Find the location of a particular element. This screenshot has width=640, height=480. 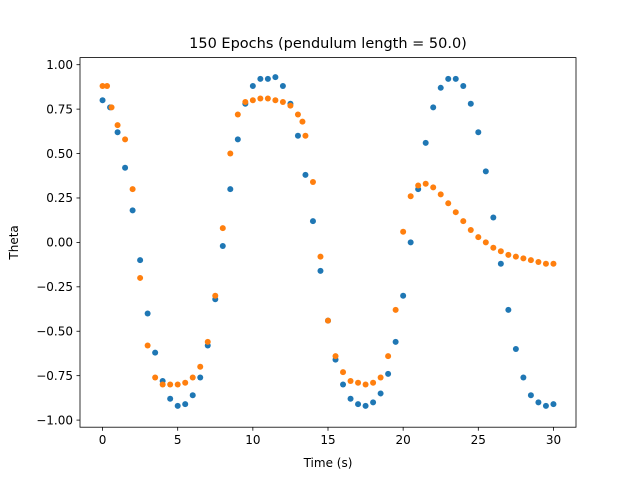

x-tick-label: 10 is located at coordinates (252, 440).